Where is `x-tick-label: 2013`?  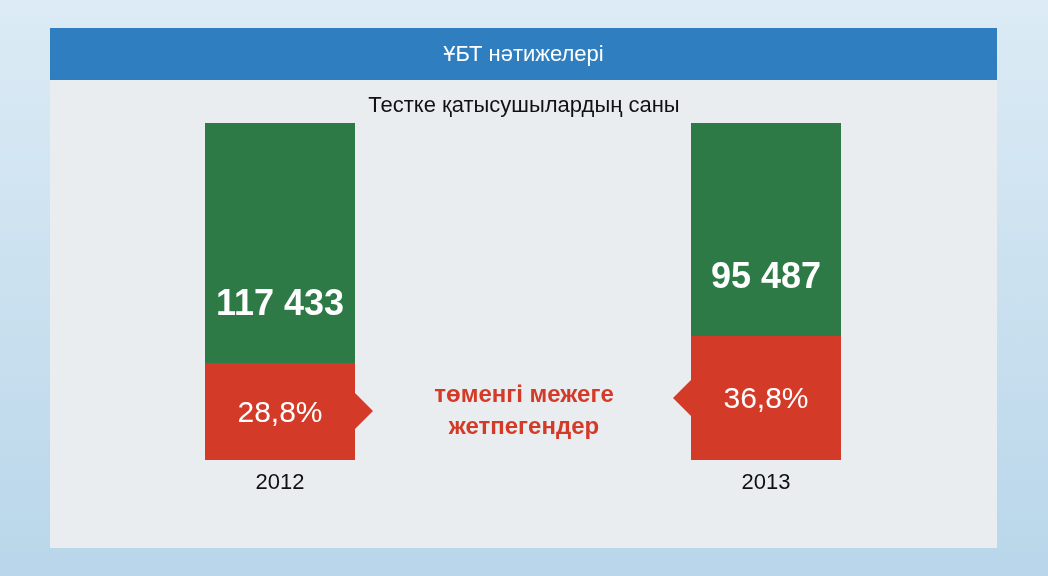
x-tick-label: 2013 is located at coordinates (766, 481).